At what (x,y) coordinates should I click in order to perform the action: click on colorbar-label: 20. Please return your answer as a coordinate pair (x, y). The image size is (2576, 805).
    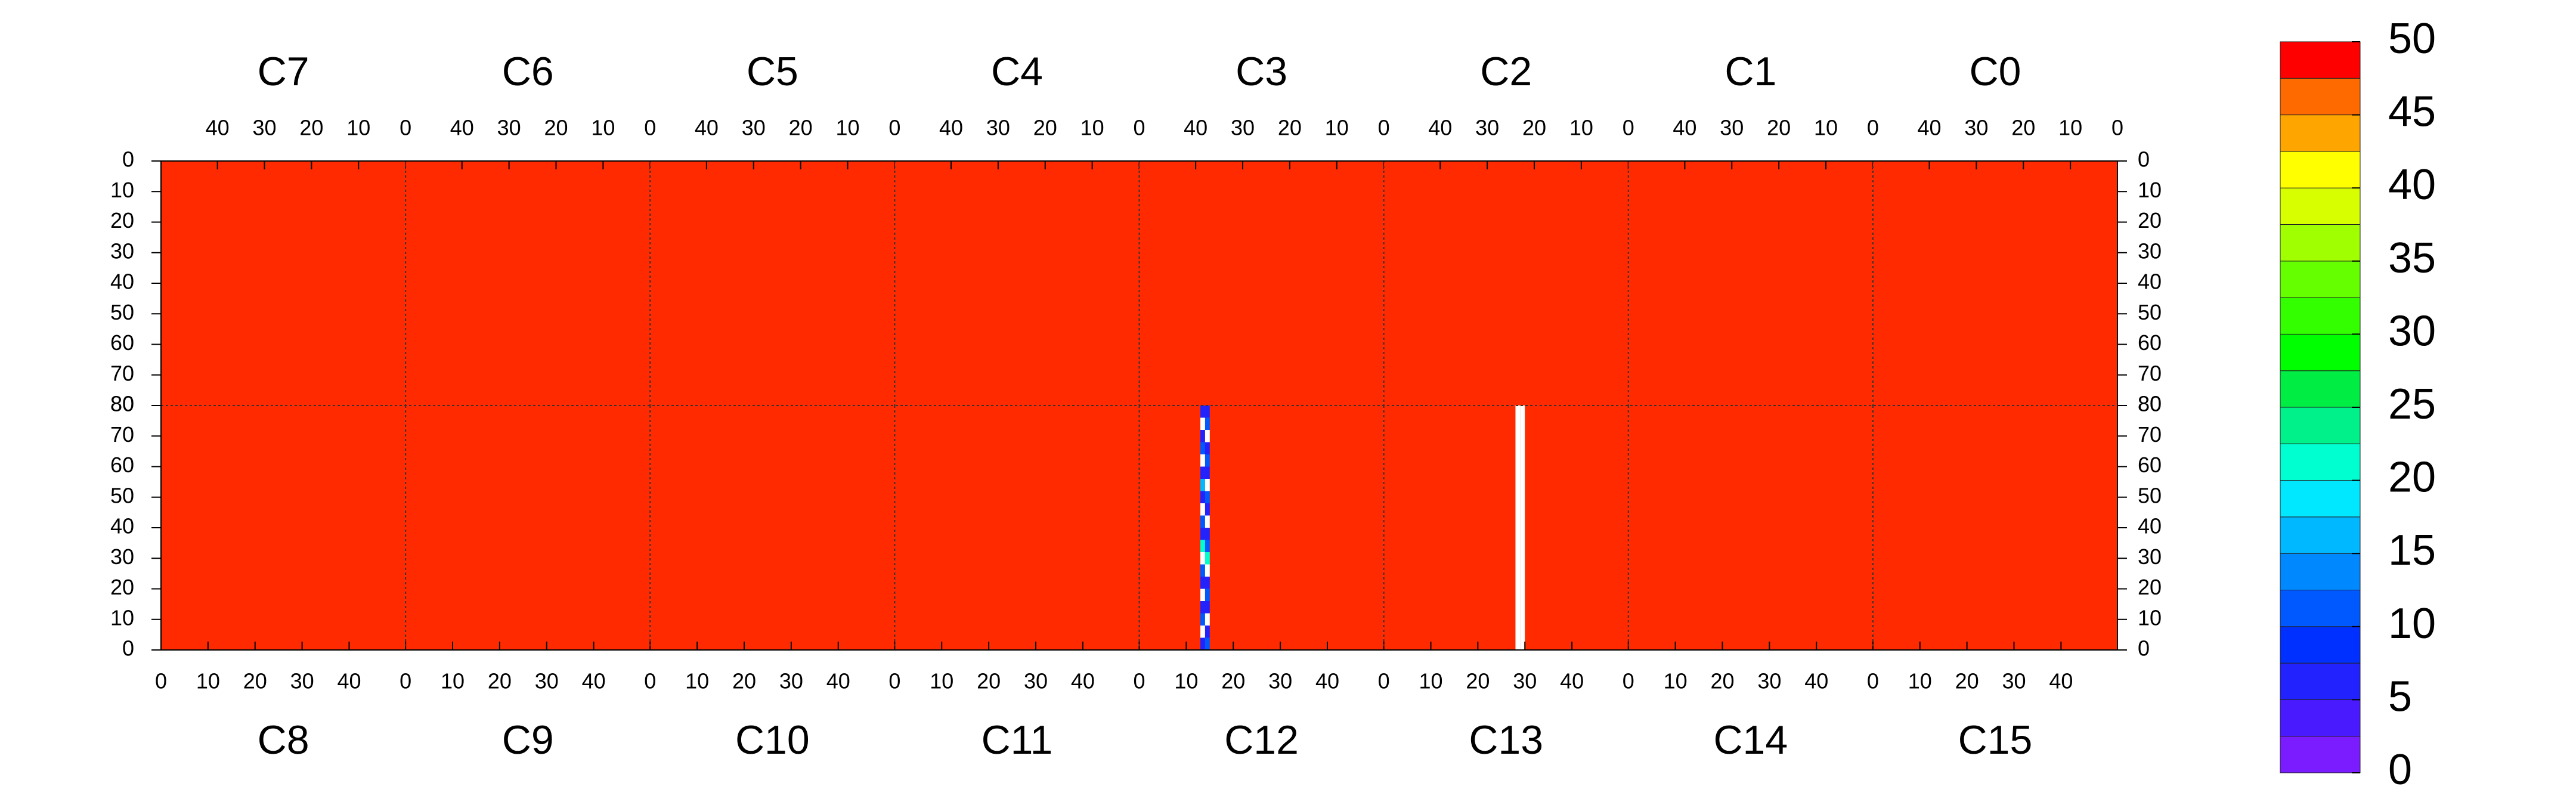
    Looking at the image, I should click on (2412, 477).